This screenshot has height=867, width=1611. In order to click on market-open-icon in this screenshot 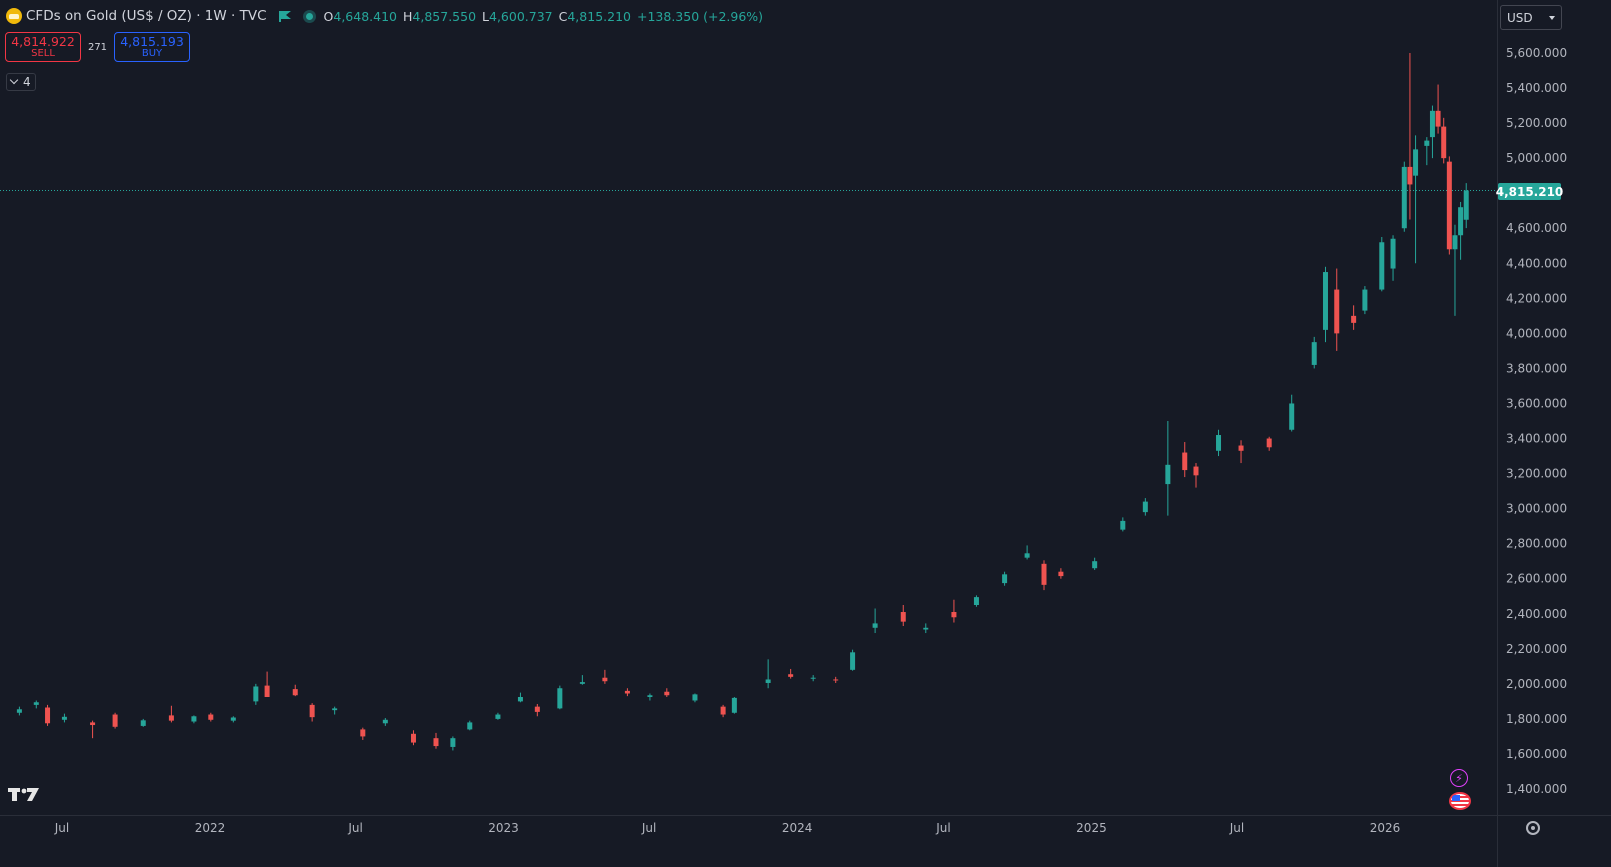, I will do `click(309, 16)`.